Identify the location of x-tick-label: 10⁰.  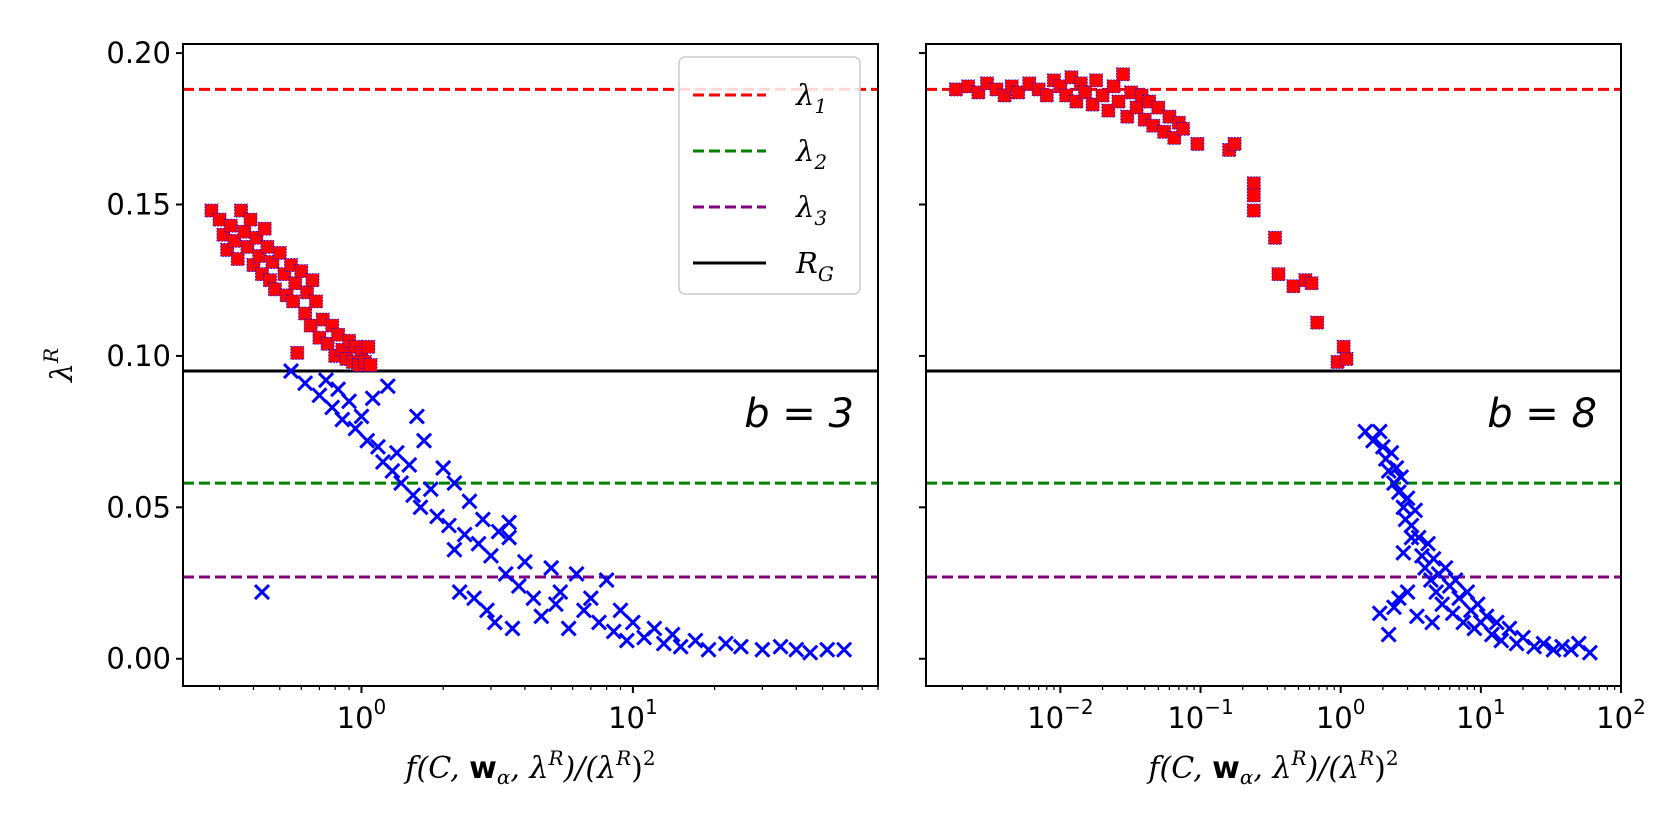
(362, 715).